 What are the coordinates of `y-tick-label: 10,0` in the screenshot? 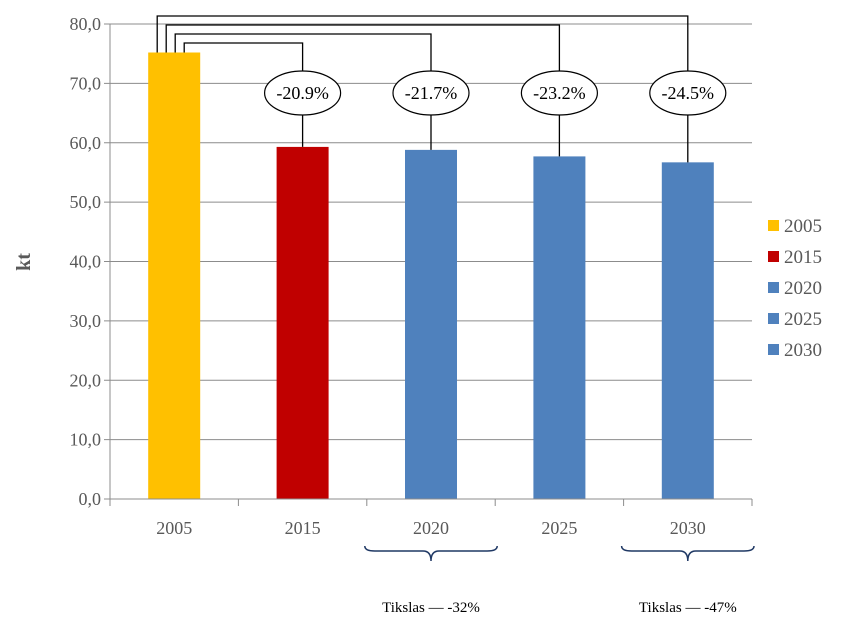 It's located at (86, 440).